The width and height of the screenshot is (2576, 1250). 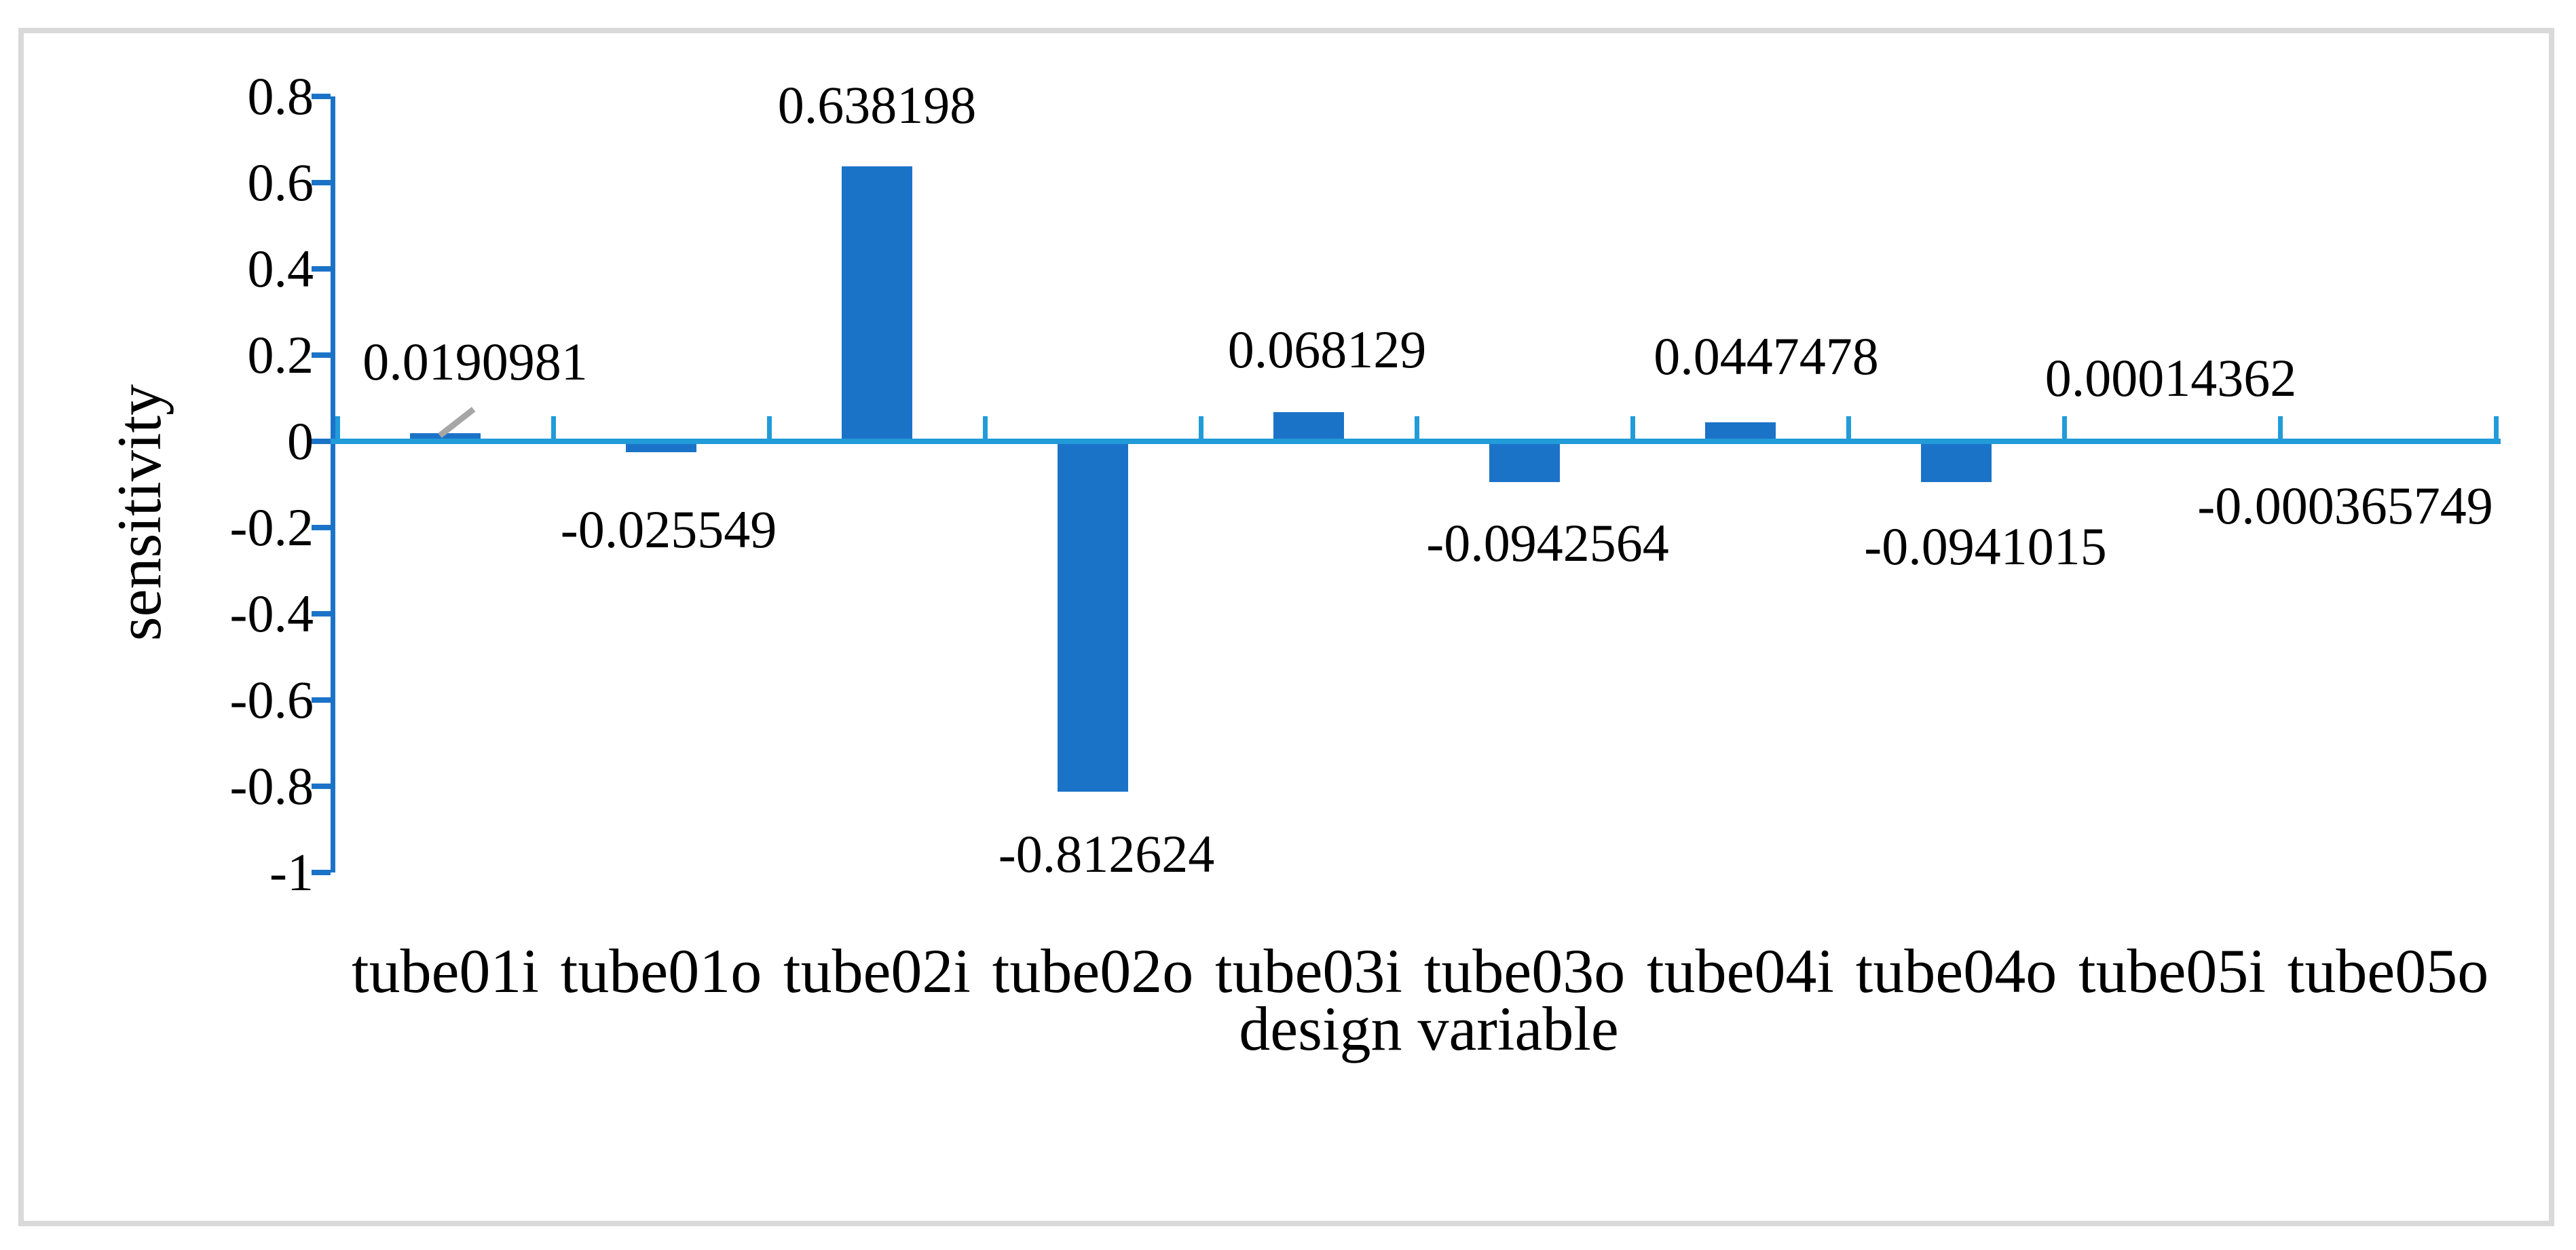 What do you see at coordinates (322, 614) in the screenshot?
I see `y-tick--0.4` at bounding box center [322, 614].